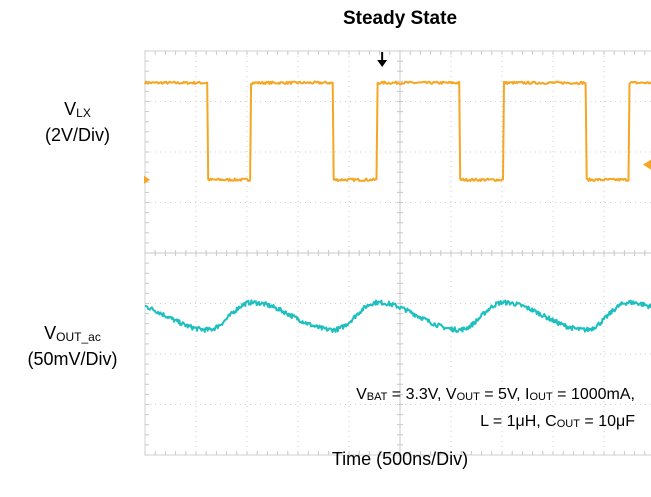  Describe the element at coordinates (593, 394) in the screenshot. I see `condition-part: = 1000mA,` at that location.